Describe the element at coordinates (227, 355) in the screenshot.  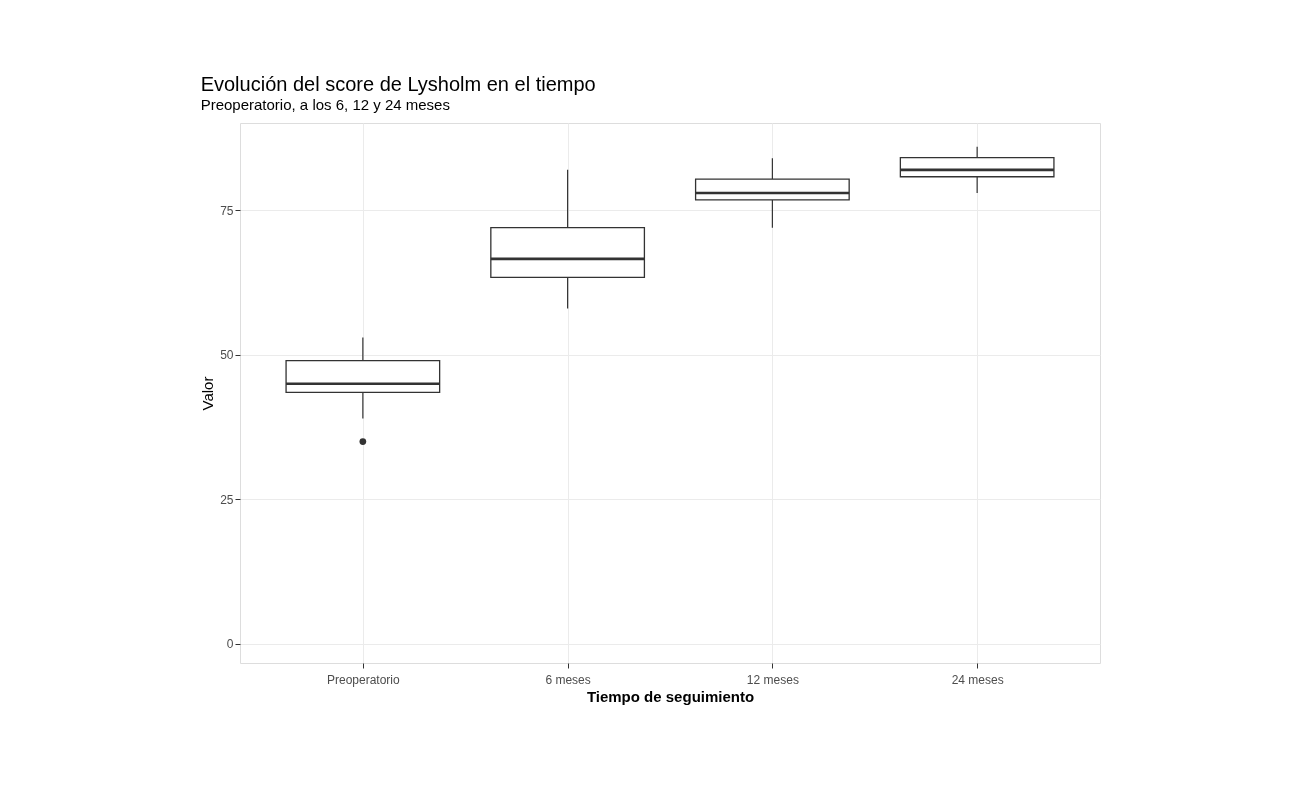
I see `y-tick-label: 50` at that location.